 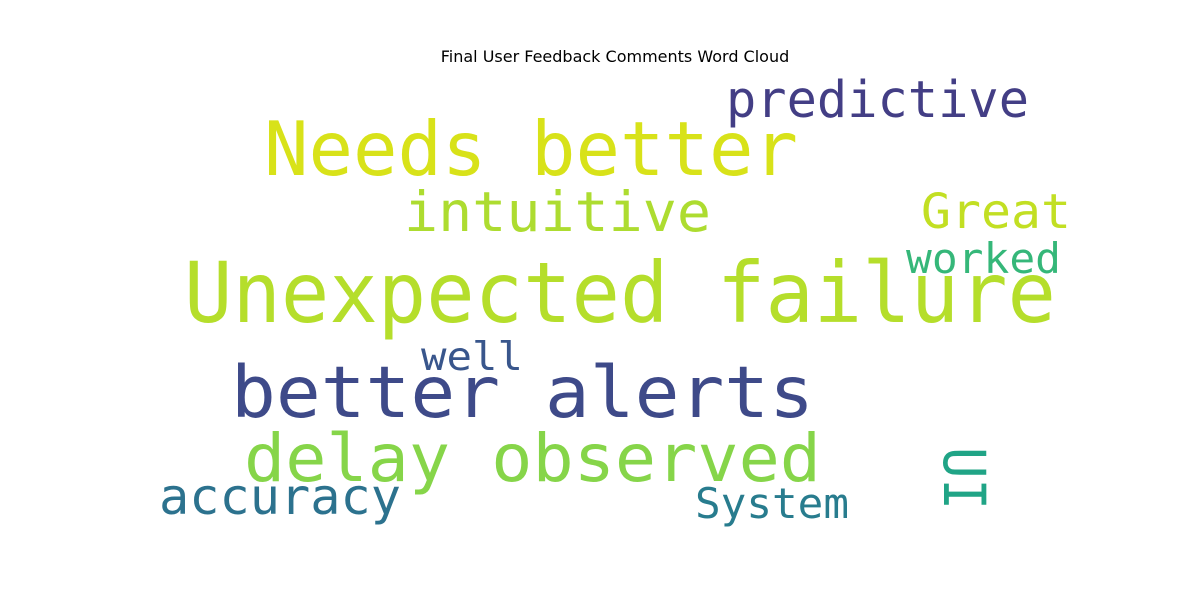 I want to click on word-worked: worked, so click(x=983, y=258).